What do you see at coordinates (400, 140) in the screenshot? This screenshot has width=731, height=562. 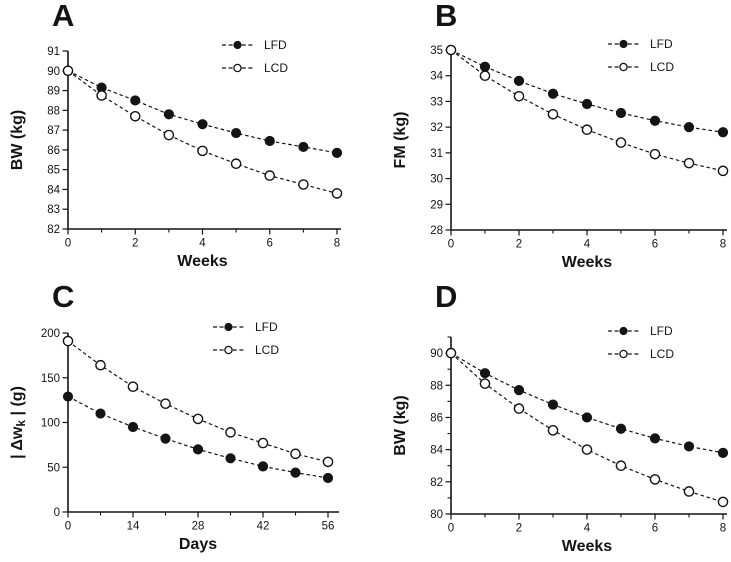 I see `y-axis-label: FM (kg)` at bounding box center [400, 140].